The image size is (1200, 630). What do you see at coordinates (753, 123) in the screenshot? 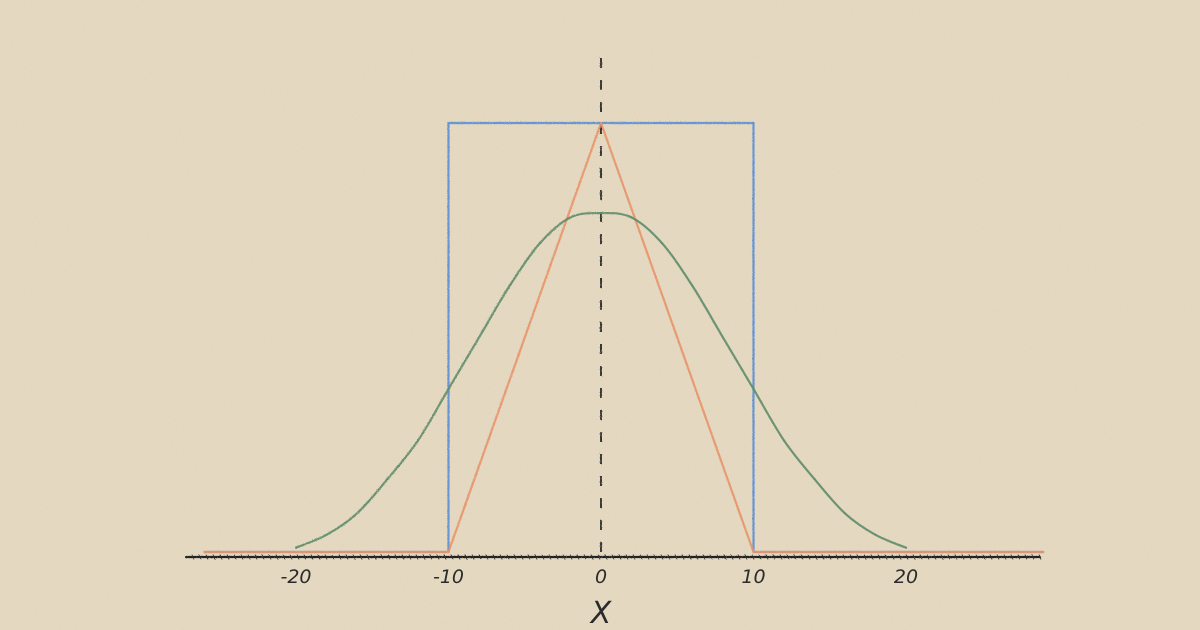
I see `uniform-density-point` at bounding box center [753, 123].